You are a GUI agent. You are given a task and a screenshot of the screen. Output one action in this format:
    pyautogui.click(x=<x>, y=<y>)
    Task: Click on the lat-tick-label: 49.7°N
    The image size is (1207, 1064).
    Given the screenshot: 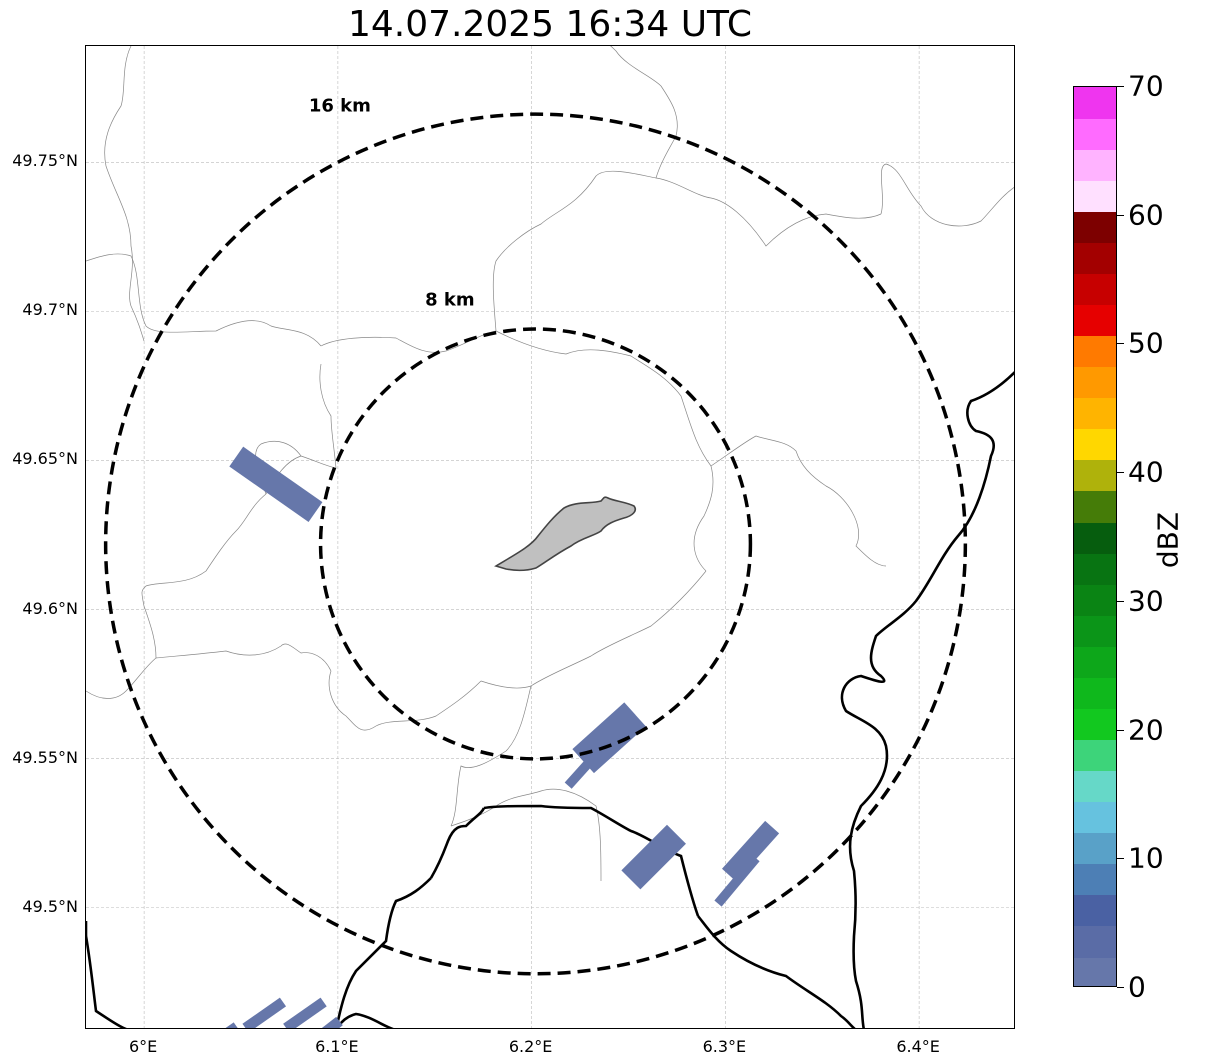 What is the action you would take?
    pyautogui.click(x=50, y=309)
    